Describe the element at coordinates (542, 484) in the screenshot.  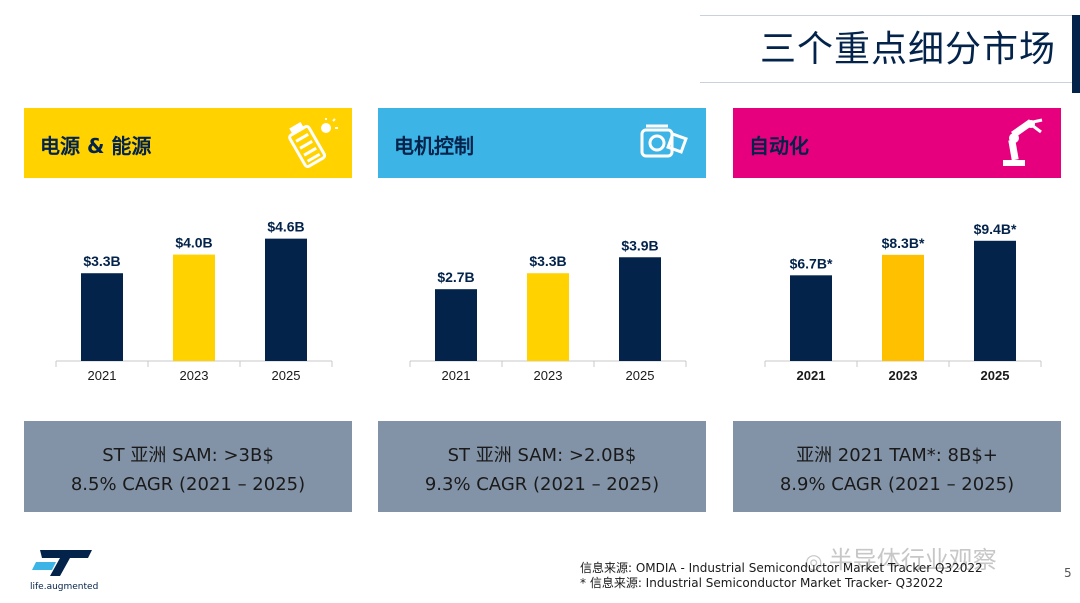
I see `cagr-line: 9.3% CAGR (2021 – 2025)` at that location.